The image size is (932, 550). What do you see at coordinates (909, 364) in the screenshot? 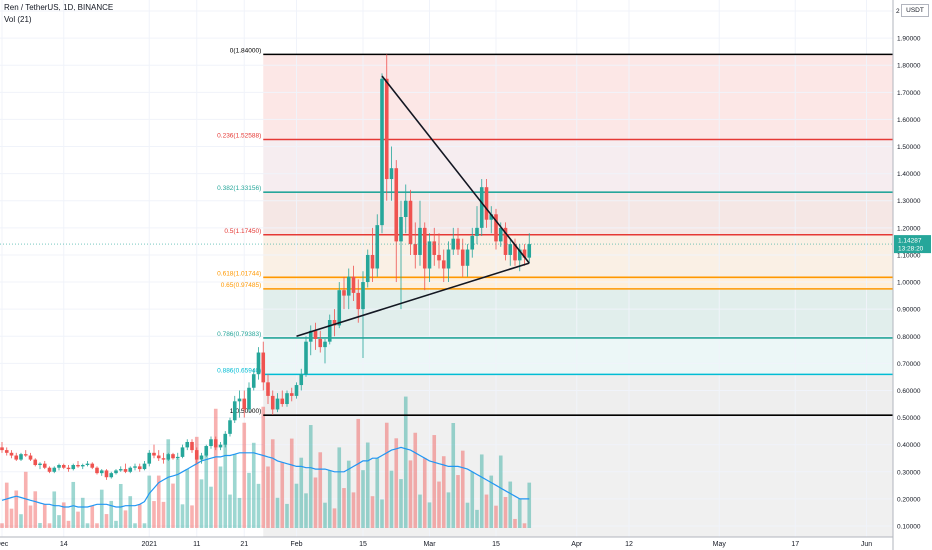
I see `y-tick-label: 0.70000` at bounding box center [909, 364].